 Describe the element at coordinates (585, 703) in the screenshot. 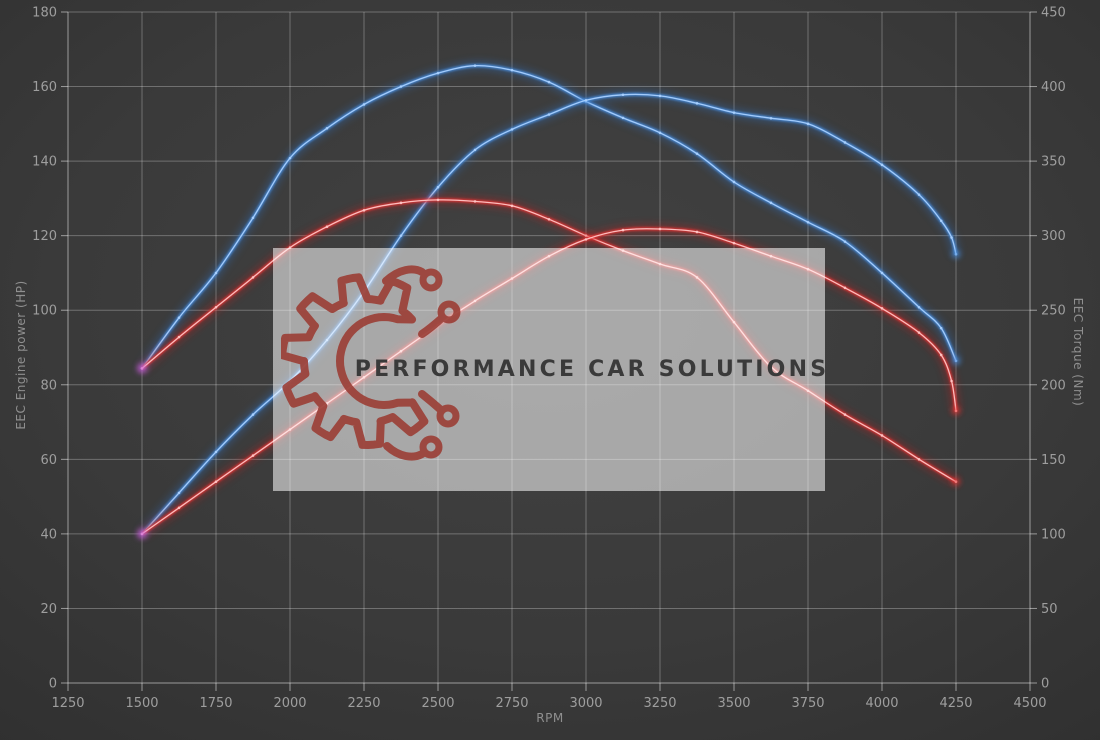

I see `tick-label: 3000` at that location.